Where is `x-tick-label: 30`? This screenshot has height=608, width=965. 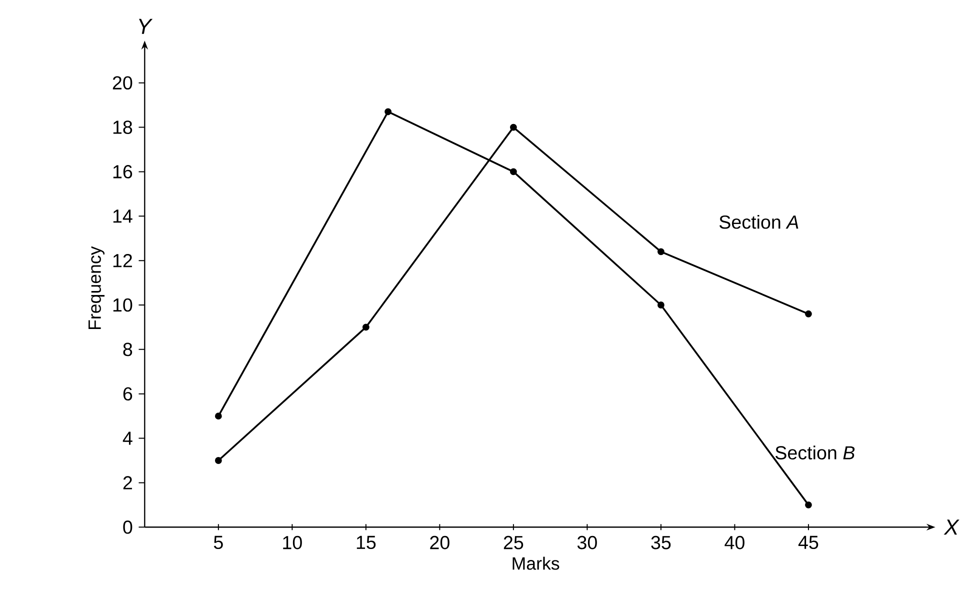 x-tick-label: 30 is located at coordinates (587, 543).